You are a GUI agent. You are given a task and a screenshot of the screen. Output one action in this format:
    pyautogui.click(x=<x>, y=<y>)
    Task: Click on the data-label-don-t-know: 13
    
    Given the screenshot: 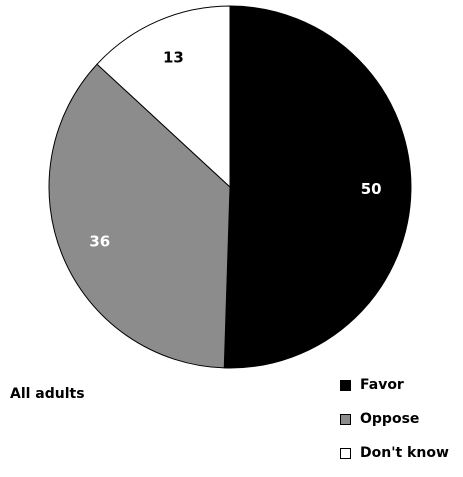 What is the action you would take?
    pyautogui.click(x=173, y=58)
    